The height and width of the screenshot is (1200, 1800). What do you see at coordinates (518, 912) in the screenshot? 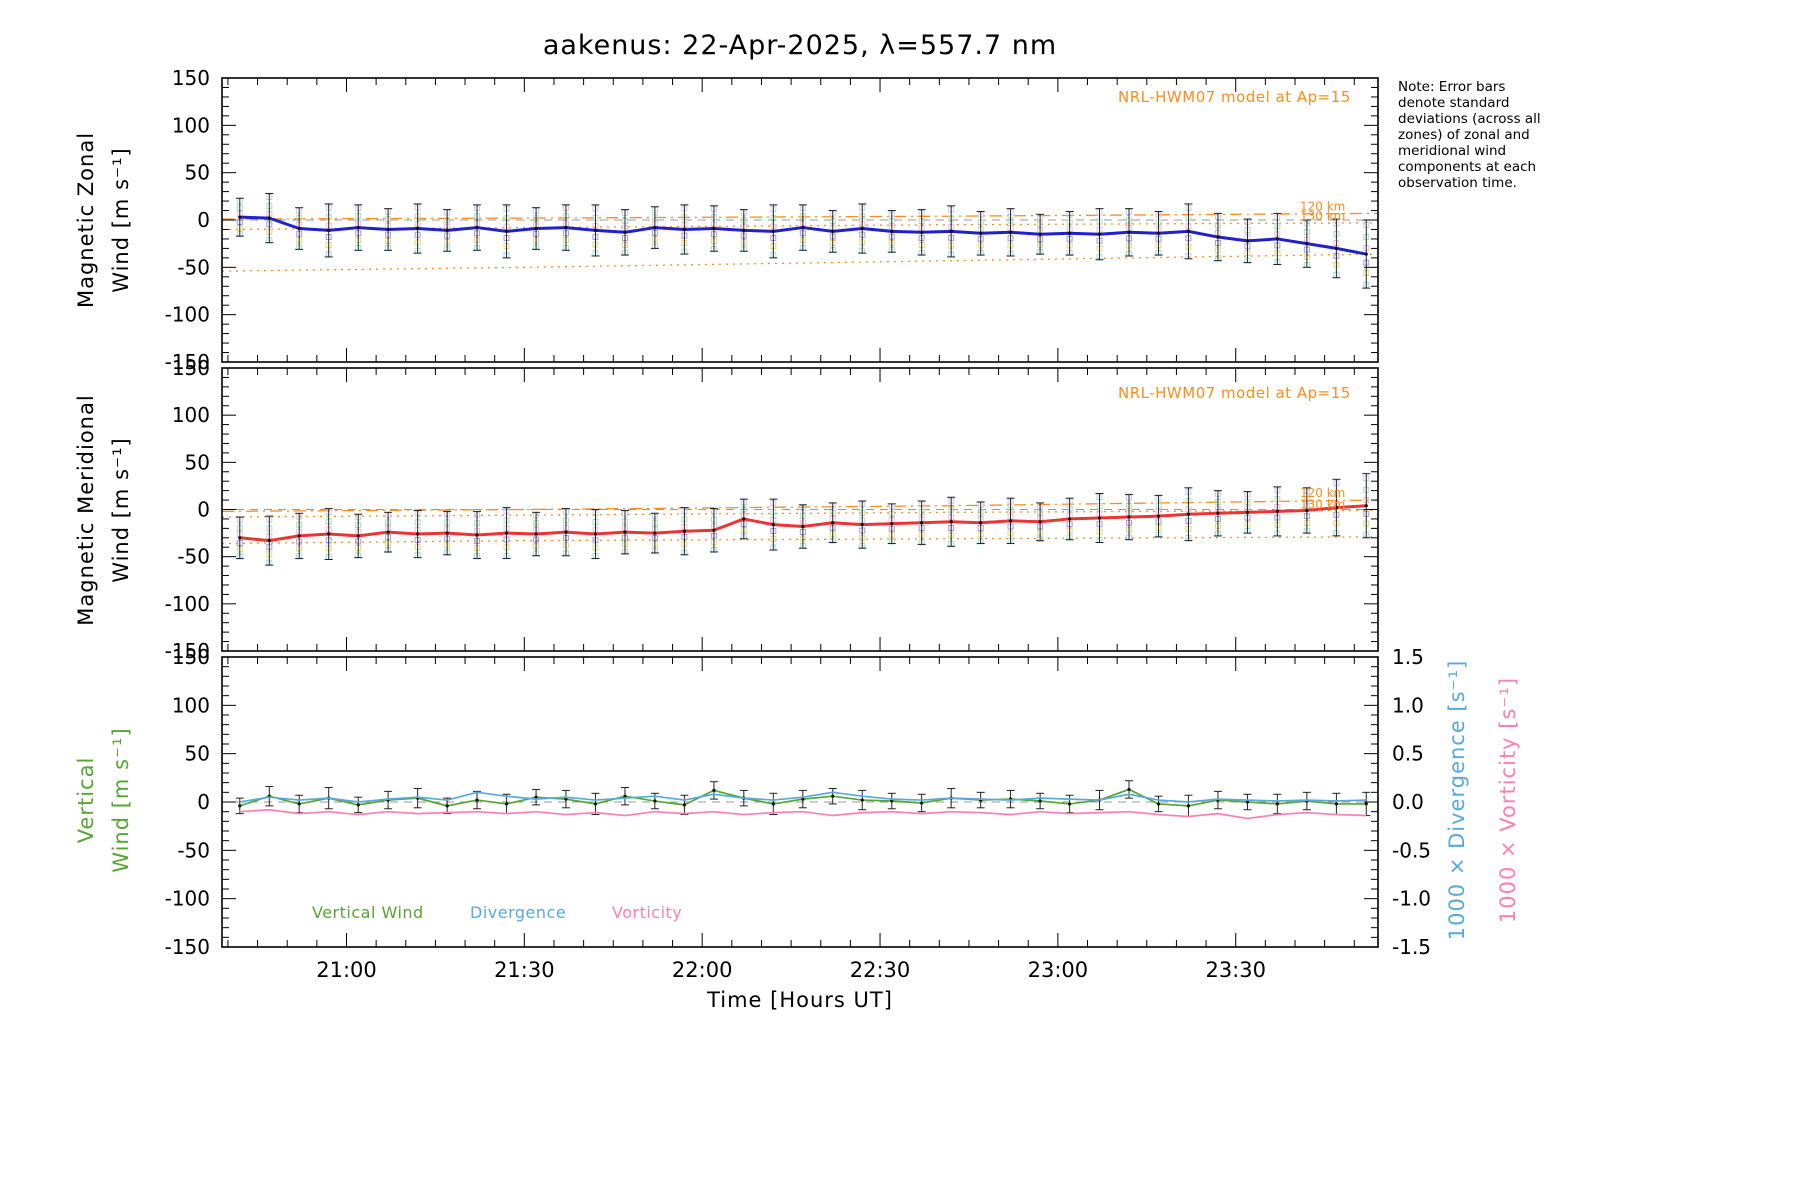
I see `legend-divergence: Divergence` at bounding box center [518, 912].